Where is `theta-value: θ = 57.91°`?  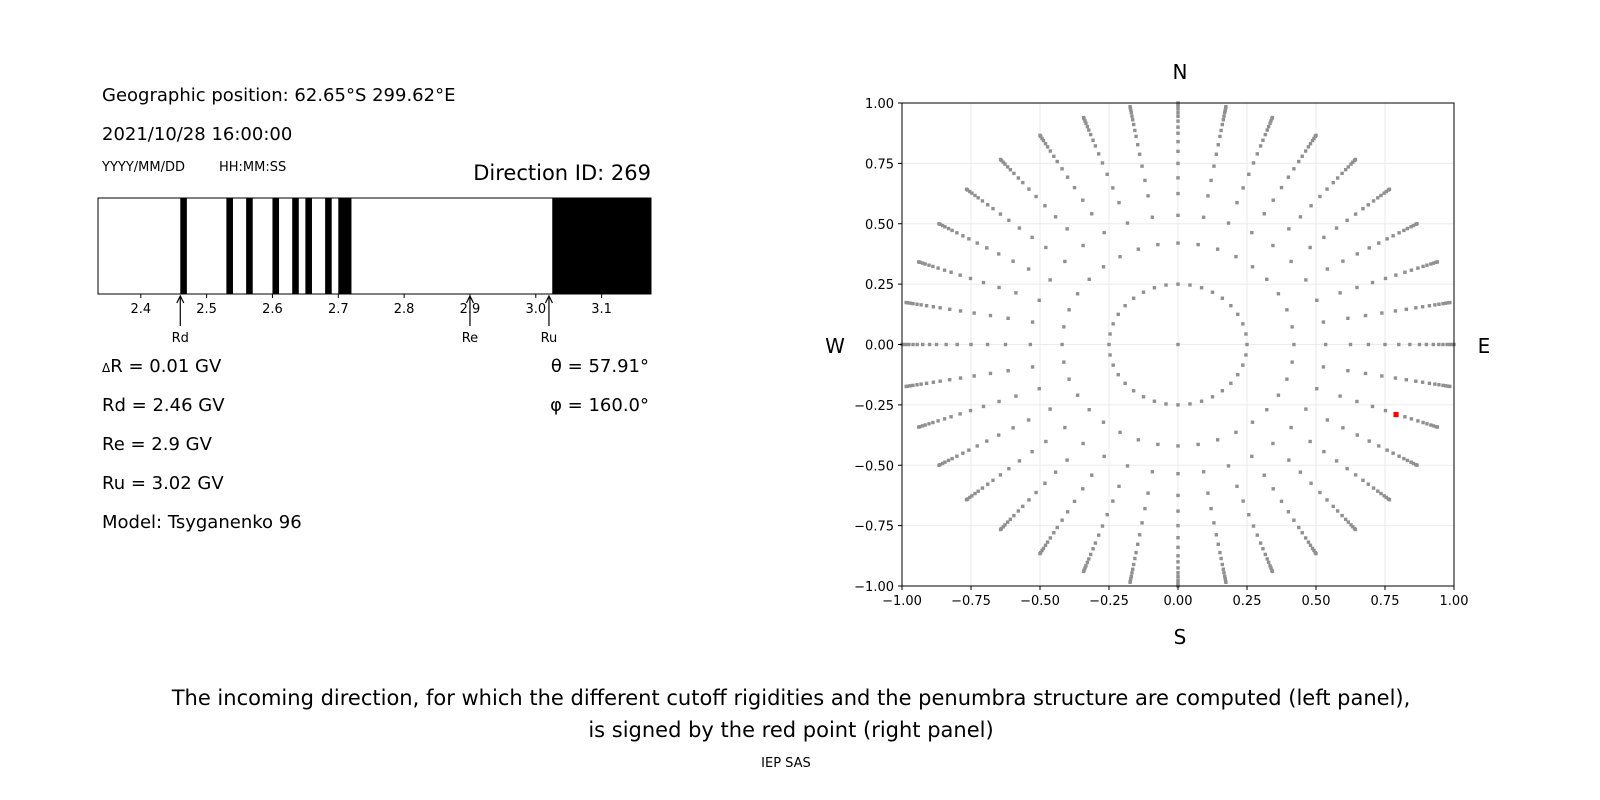
theta-value: θ = 57.91° is located at coordinates (599, 366).